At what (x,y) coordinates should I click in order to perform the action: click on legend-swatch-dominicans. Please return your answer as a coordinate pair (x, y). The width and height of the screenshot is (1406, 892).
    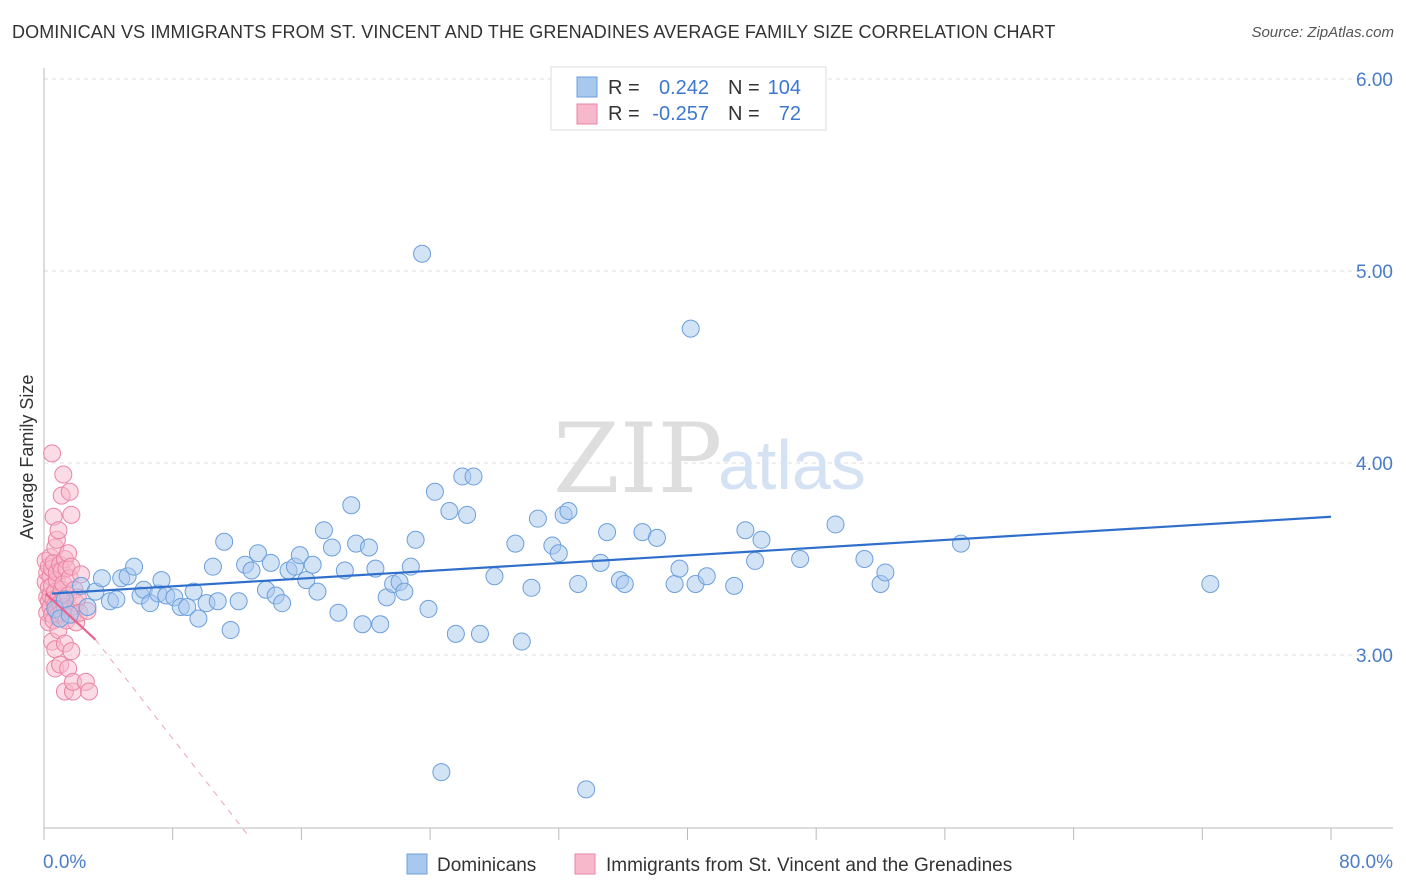
    Looking at the image, I should click on (587, 87).